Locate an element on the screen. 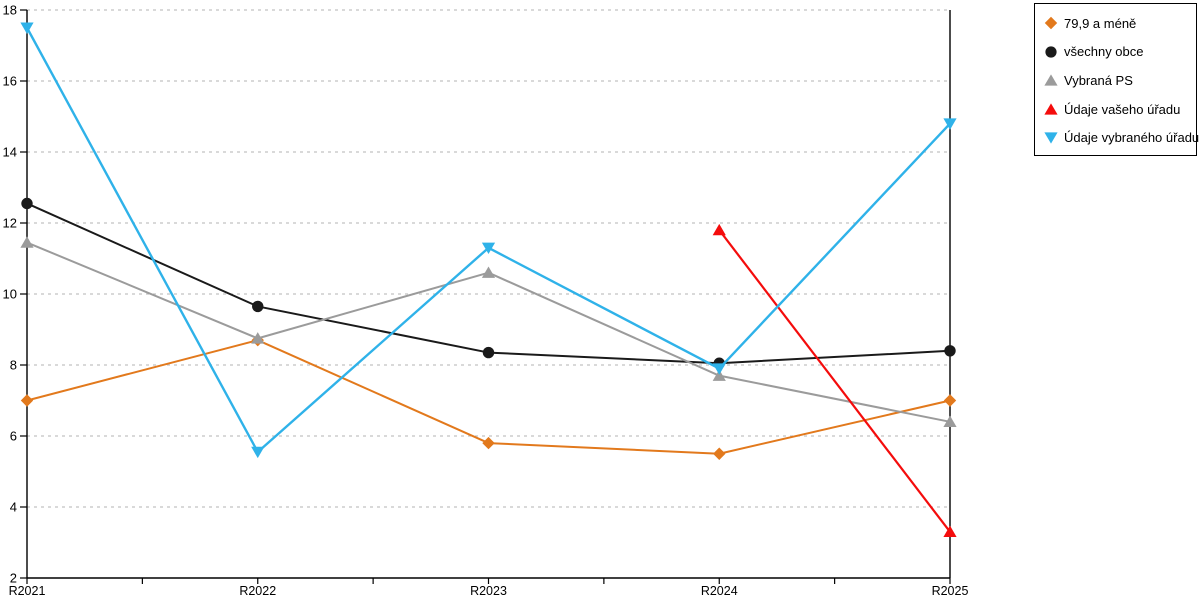  y-axis-label: 14 is located at coordinates (10, 152).